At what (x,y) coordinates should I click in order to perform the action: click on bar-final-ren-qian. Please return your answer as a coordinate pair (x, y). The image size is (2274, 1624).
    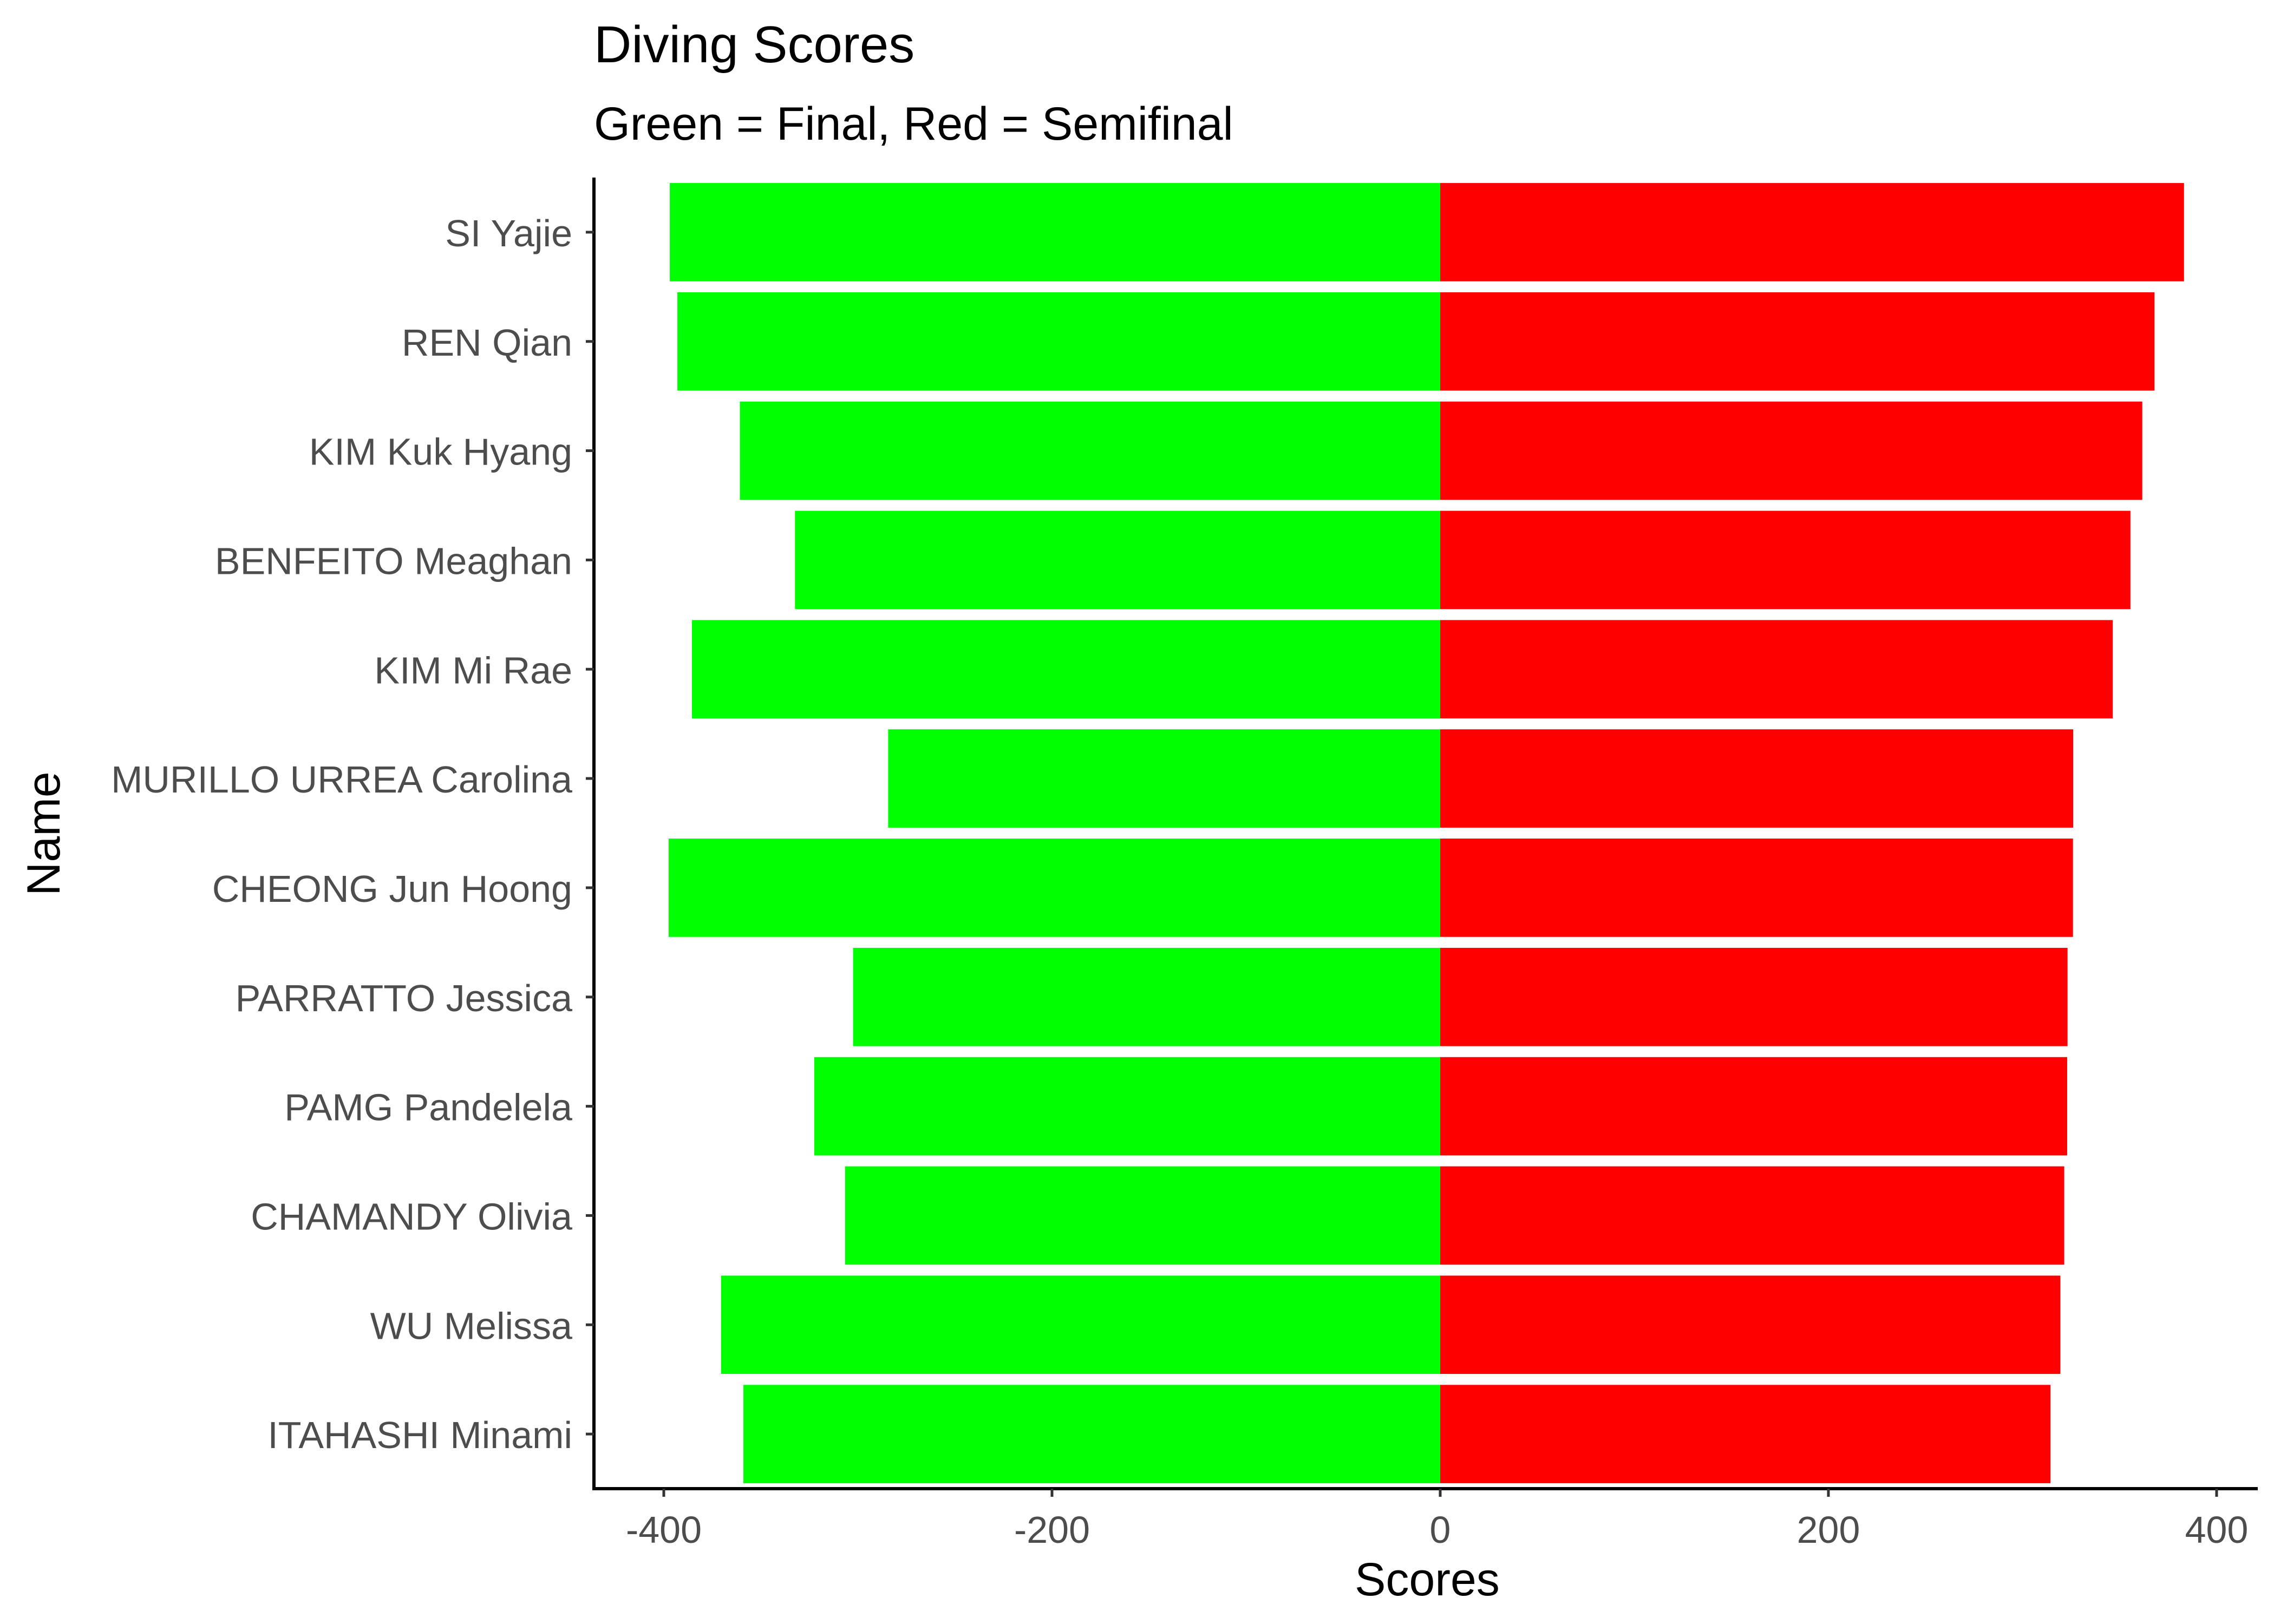
    Looking at the image, I should click on (1059, 341).